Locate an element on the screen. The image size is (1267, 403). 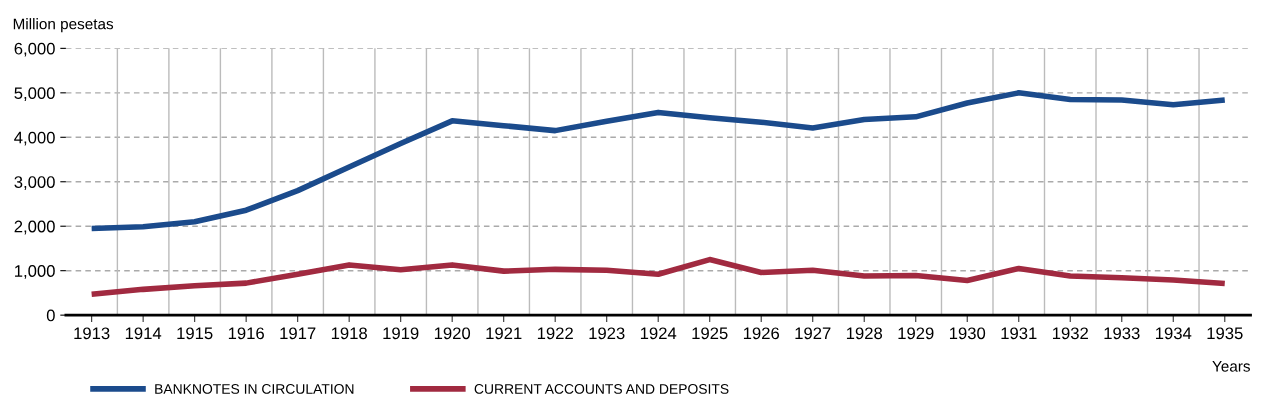
x-tick-label: 1930 is located at coordinates (967, 333).